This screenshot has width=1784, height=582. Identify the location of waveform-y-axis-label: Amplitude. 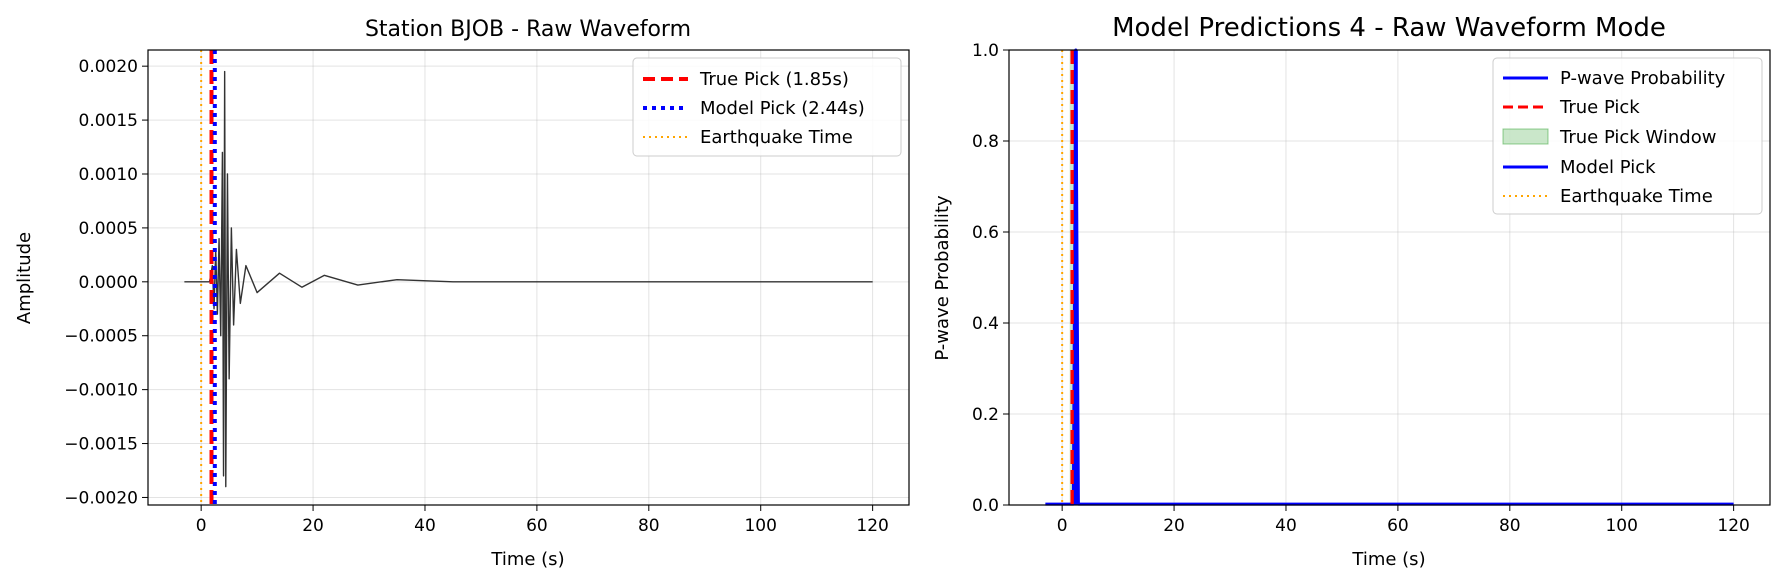
(24, 278).